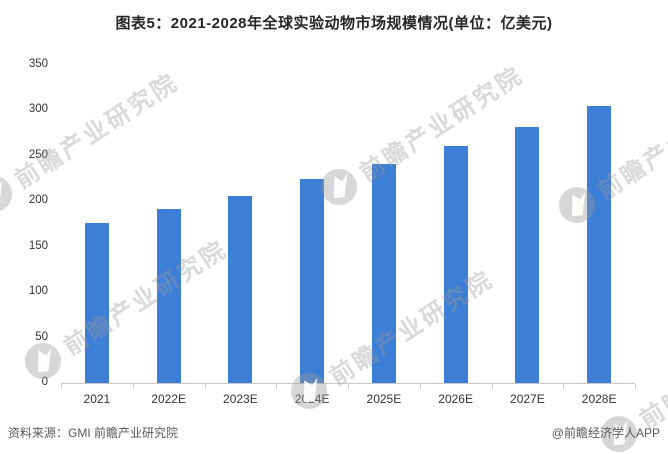 Image resolution: width=668 pixels, height=454 pixels. I want to click on x-tick-label: 2027E, so click(527, 399).